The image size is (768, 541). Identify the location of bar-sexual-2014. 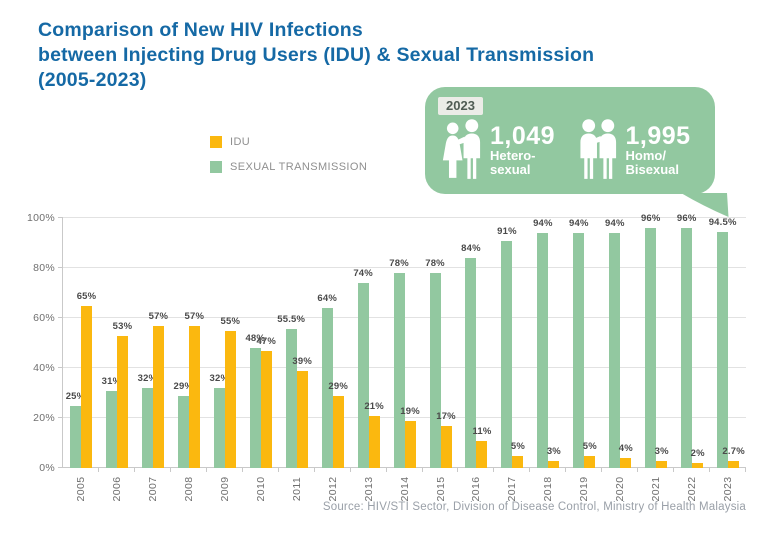
(399, 370).